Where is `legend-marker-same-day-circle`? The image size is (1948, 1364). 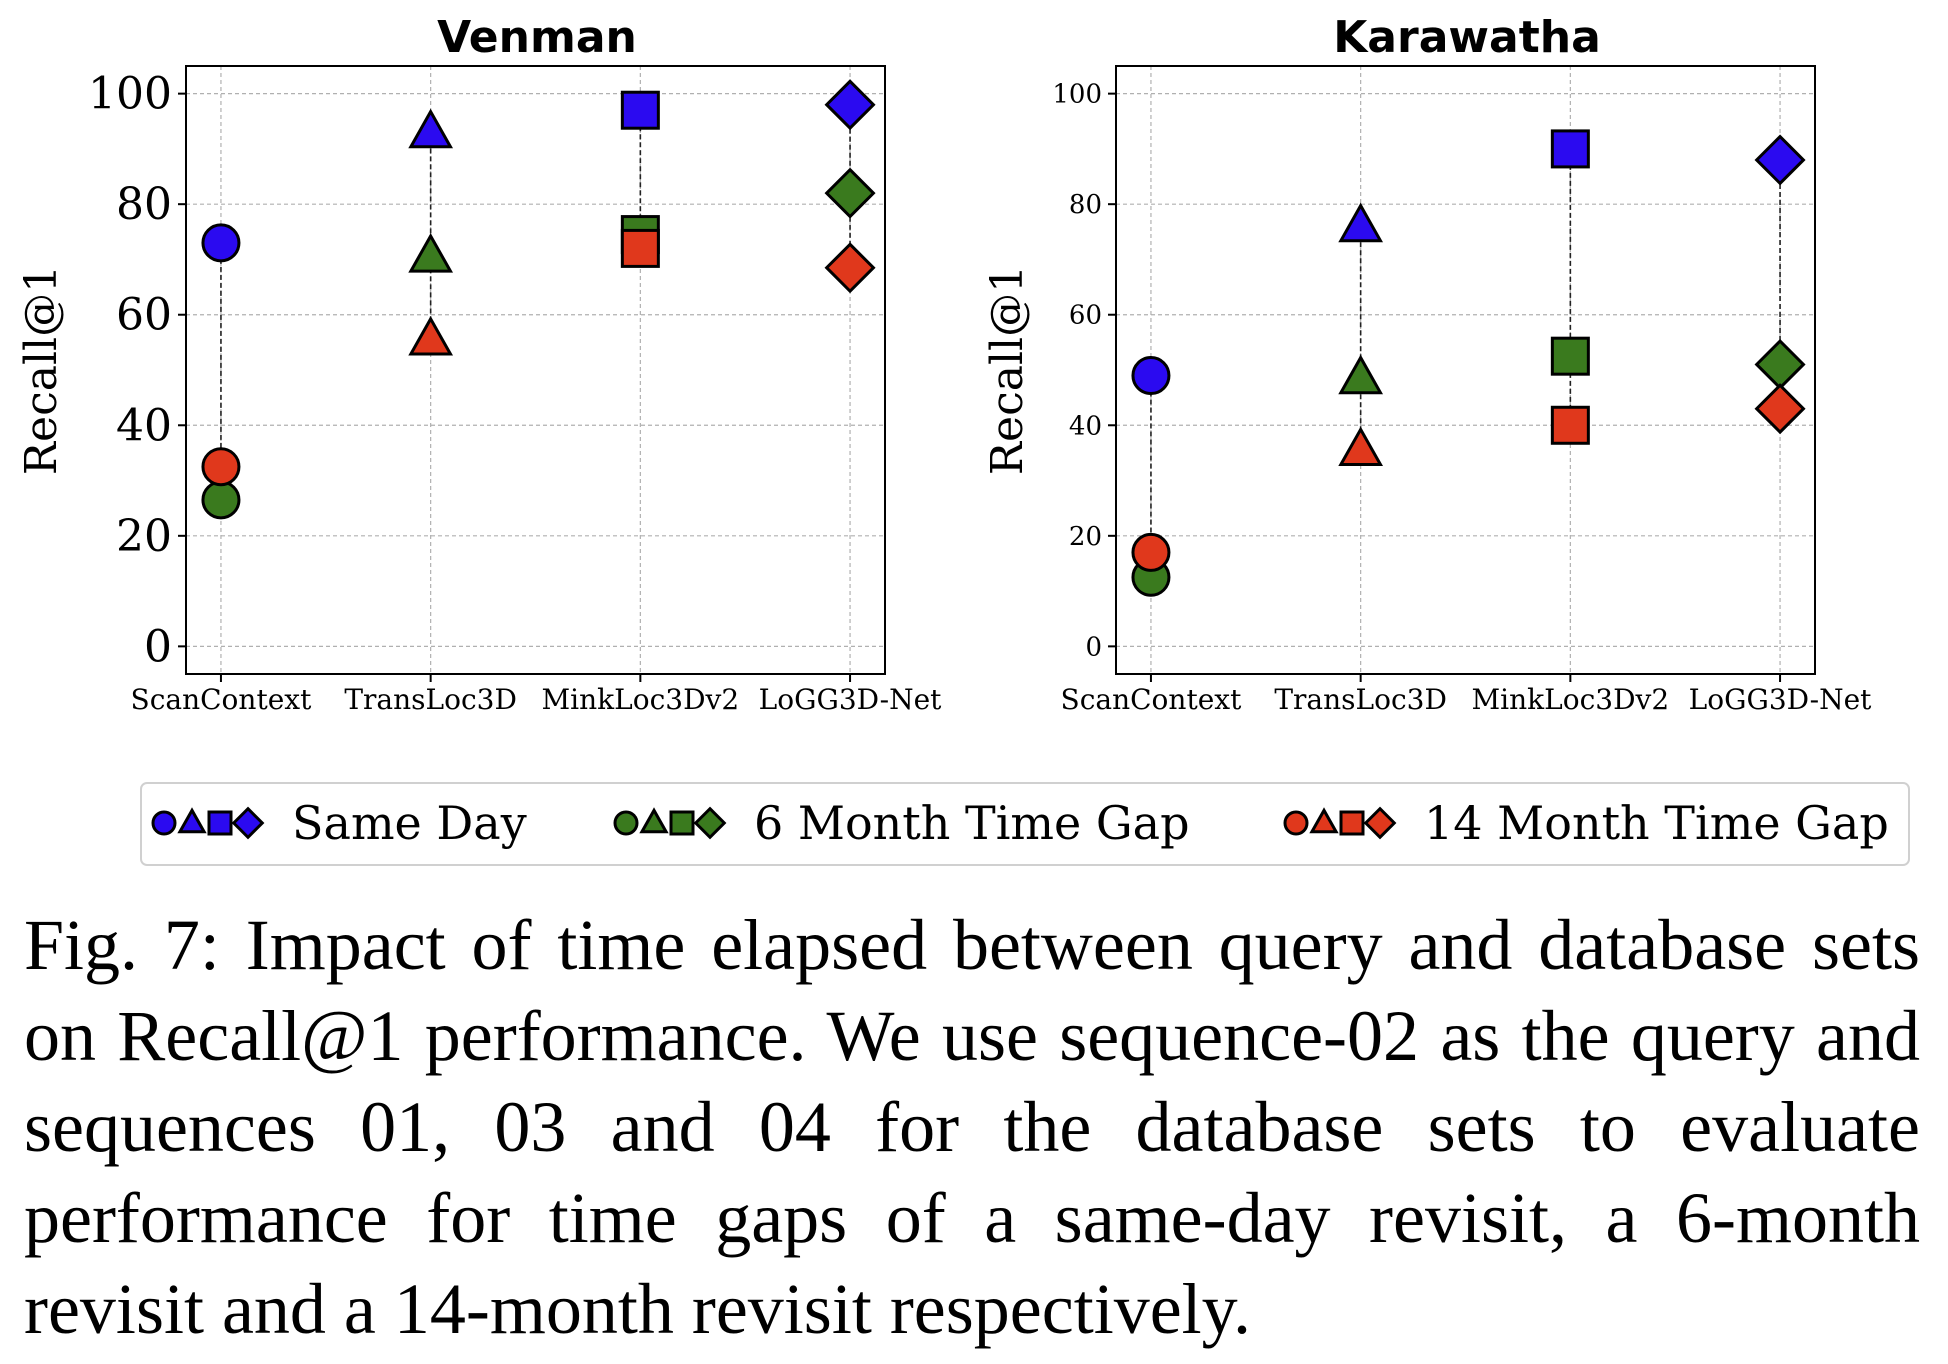 legend-marker-same-day-circle is located at coordinates (164, 823).